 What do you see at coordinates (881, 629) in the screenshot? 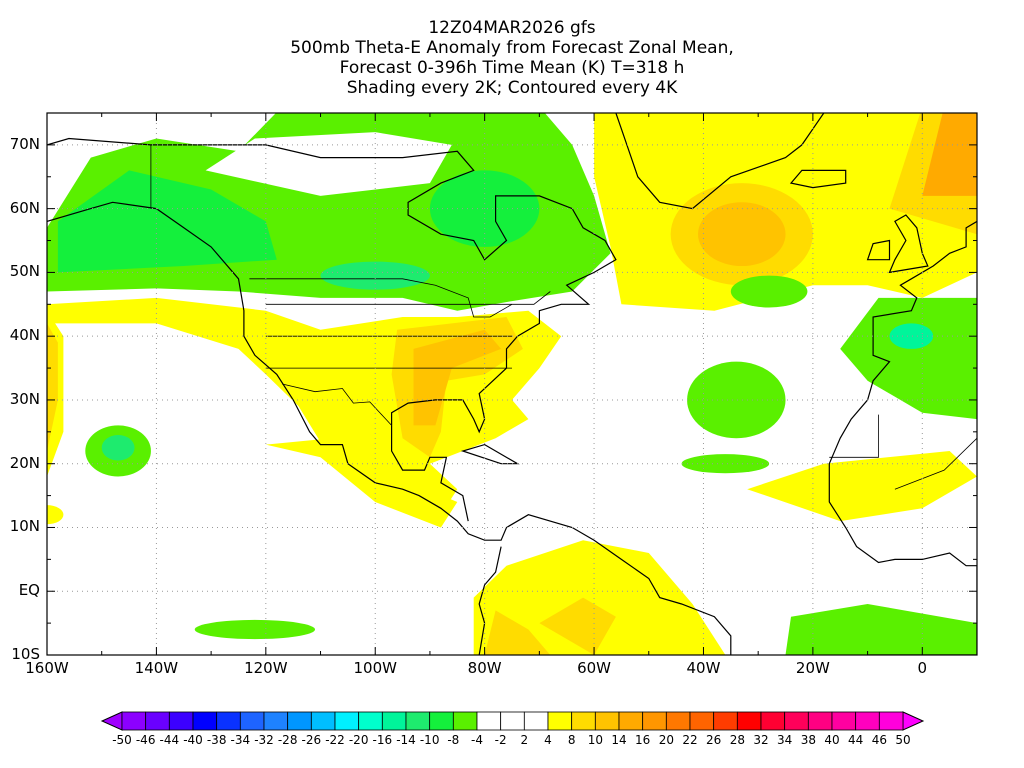
I see `anomaly-green-southatlantic` at bounding box center [881, 629].